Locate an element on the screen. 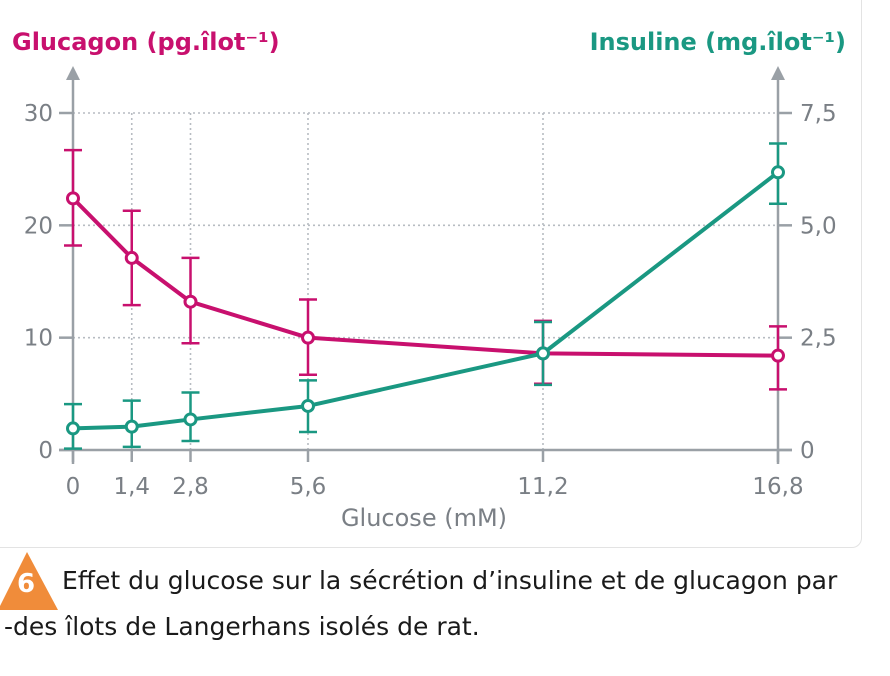 This screenshot has height=676, width=890. x-tick-label: 5,6 is located at coordinates (308, 487).